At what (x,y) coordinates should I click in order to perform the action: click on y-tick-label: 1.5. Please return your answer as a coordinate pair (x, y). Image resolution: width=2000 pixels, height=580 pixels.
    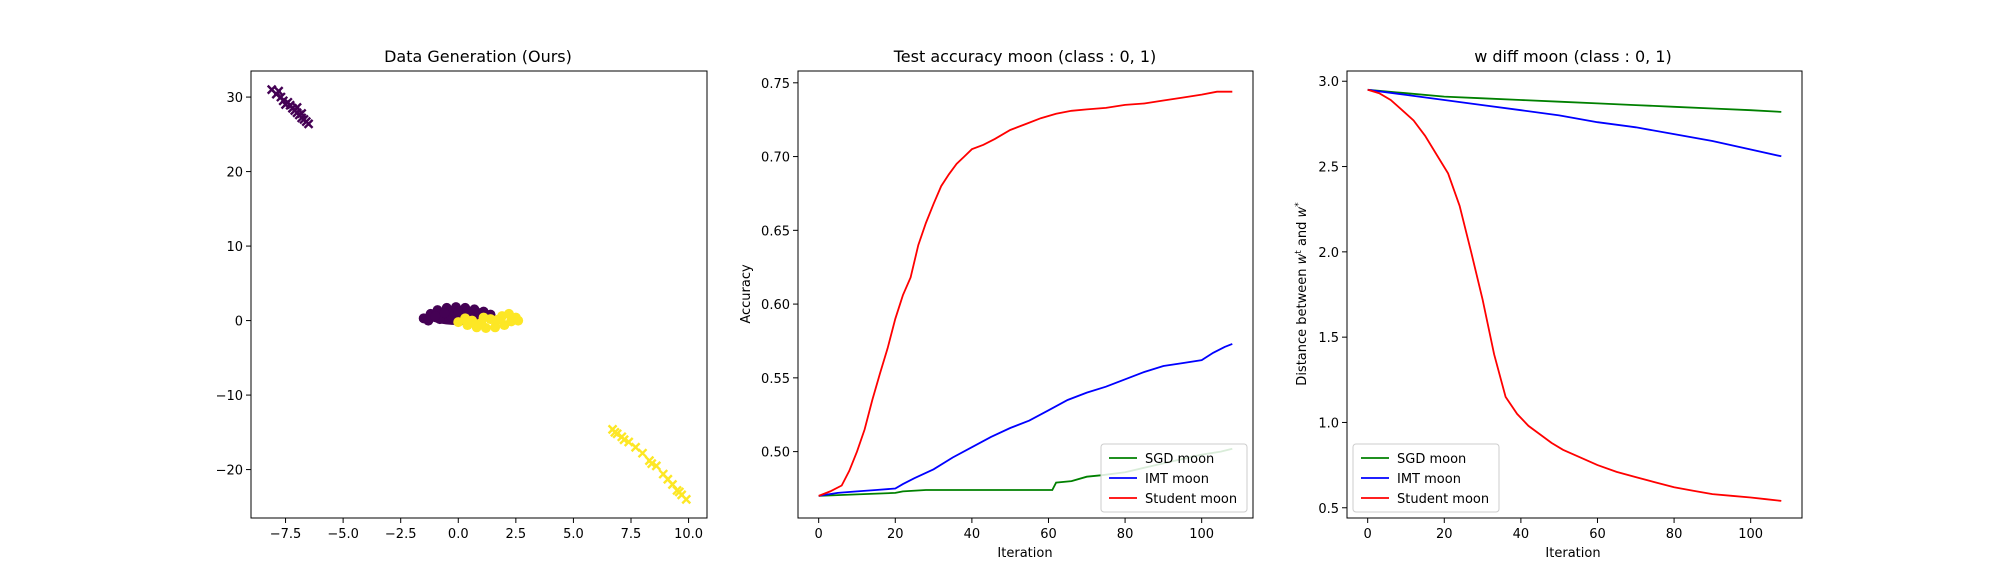
    Looking at the image, I should click on (1328, 338).